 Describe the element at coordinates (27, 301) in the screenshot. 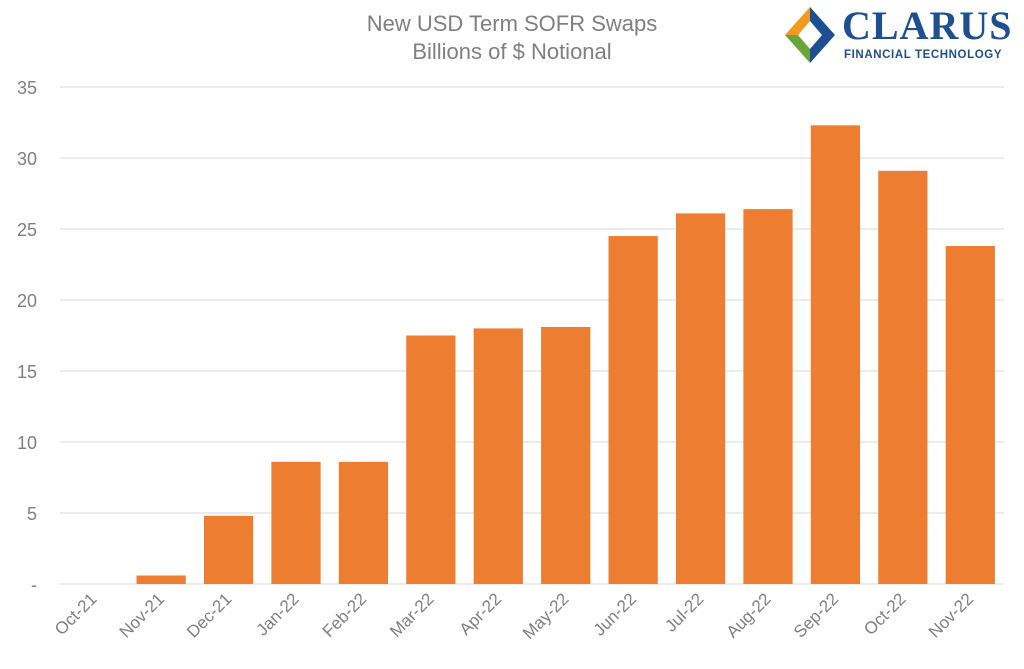

I see `y-tick-label: 20` at that location.